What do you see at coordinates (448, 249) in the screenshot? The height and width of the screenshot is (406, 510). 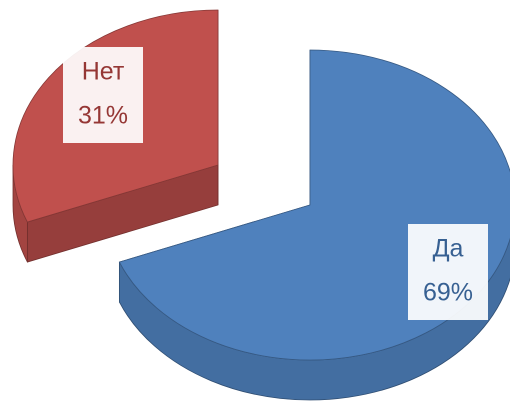 I see `category-label: Да` at bounding box center [448, 249].